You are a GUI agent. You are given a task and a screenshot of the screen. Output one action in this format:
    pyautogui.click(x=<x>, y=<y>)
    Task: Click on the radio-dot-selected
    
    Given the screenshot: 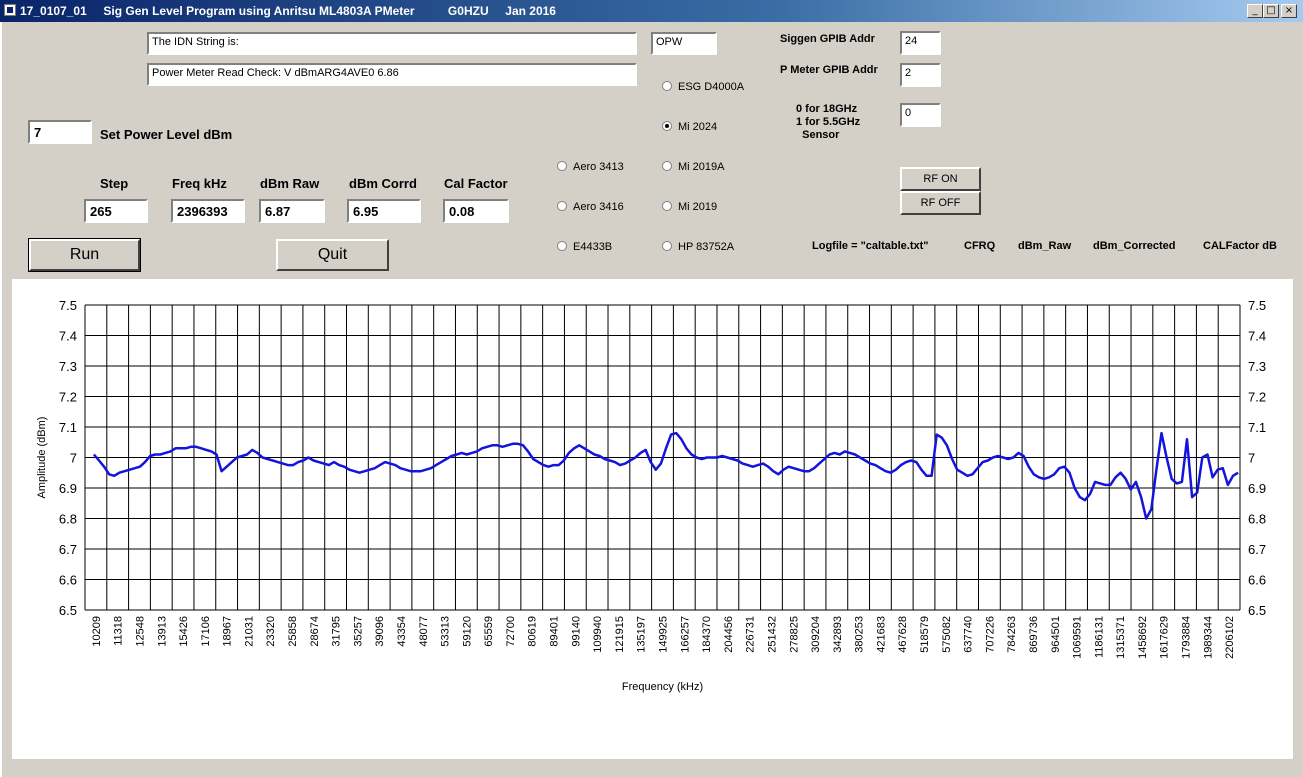 What is the action you would take?
    pyautogui.click(x=667, y=126)
    